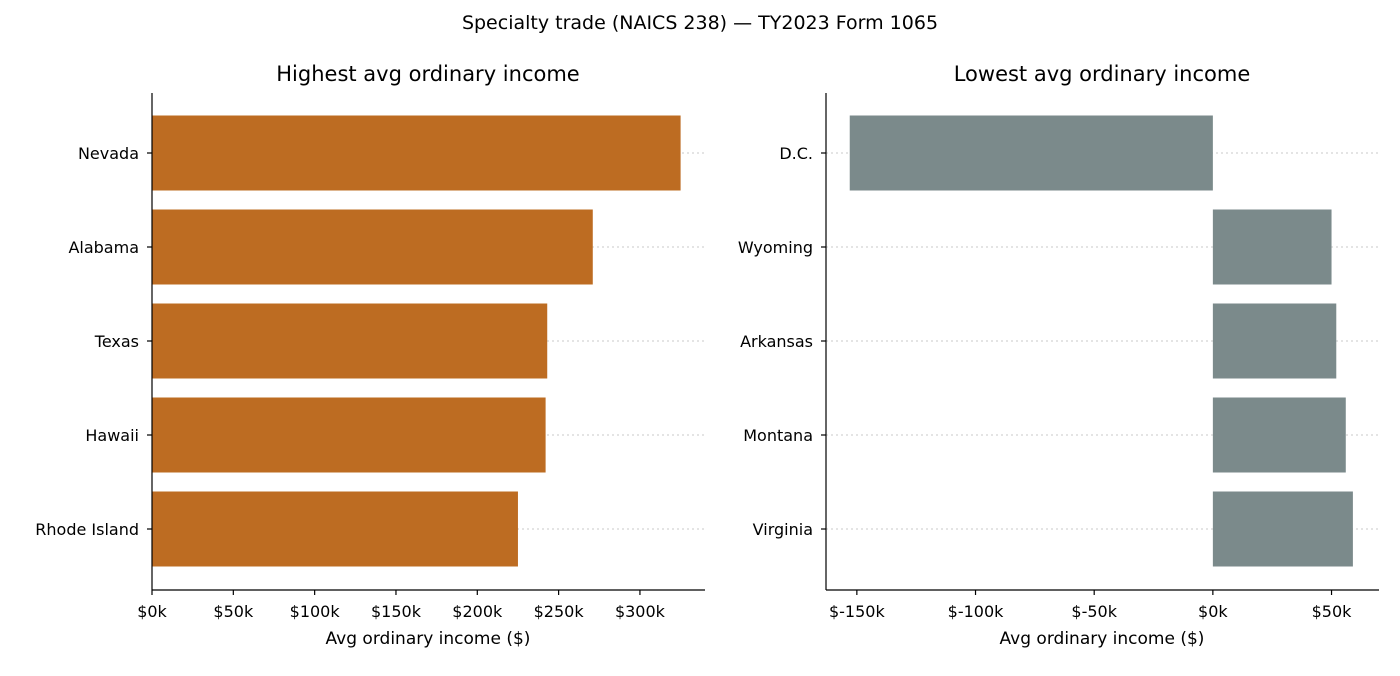 This screenshot has height=676, width=1400. I want to click on panel-lowest-x-label: Avg ordinary income ($), so click(1102, 639).